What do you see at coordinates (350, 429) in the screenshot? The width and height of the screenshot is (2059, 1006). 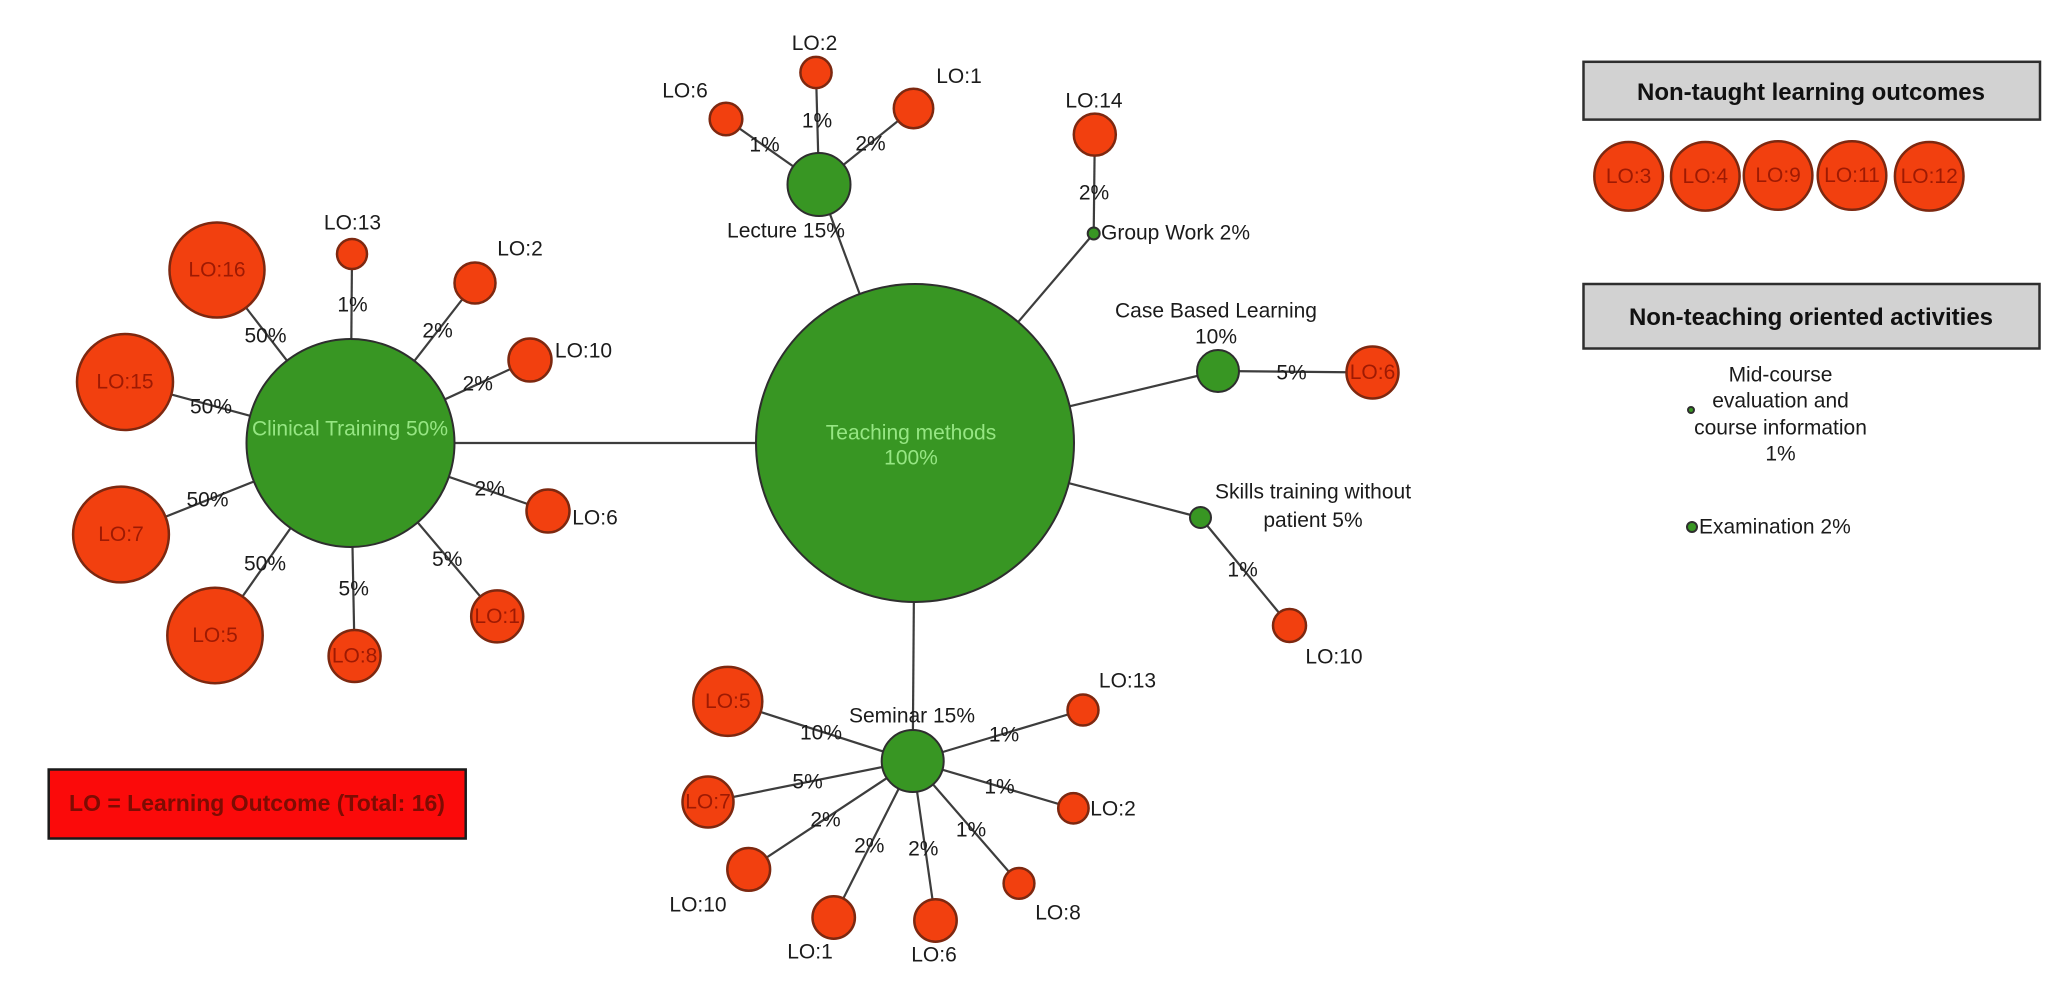 I see `svg-text: Clinical Training 50%` at bounding box center [350, 429].